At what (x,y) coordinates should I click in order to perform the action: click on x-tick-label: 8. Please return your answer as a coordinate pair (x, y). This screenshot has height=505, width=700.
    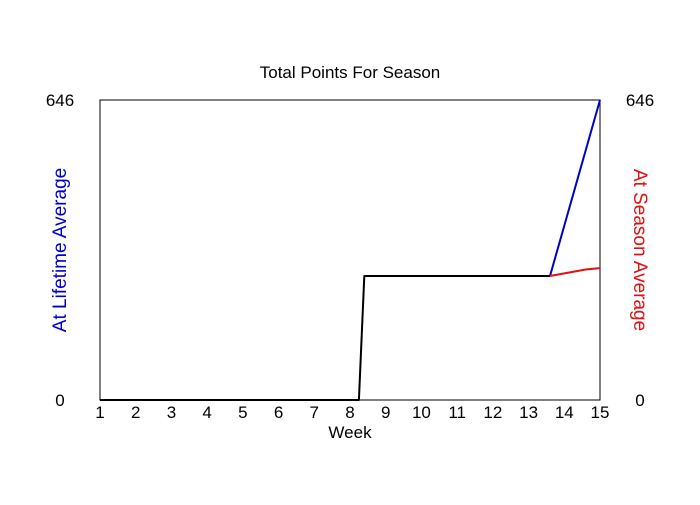
    Looking at the image, I should click on (349, 412).